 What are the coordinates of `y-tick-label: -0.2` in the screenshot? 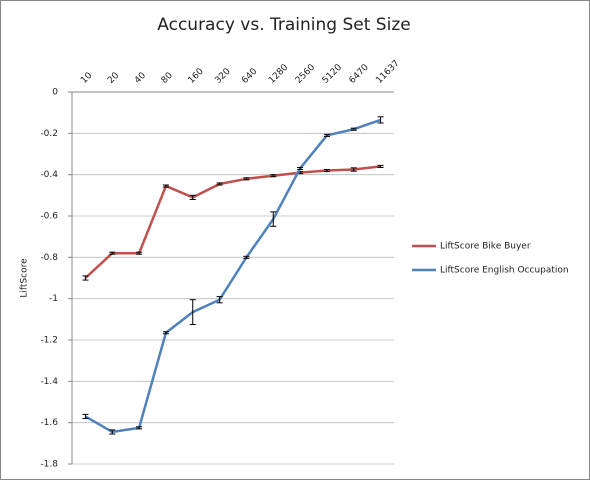 It's located at (49, 134).